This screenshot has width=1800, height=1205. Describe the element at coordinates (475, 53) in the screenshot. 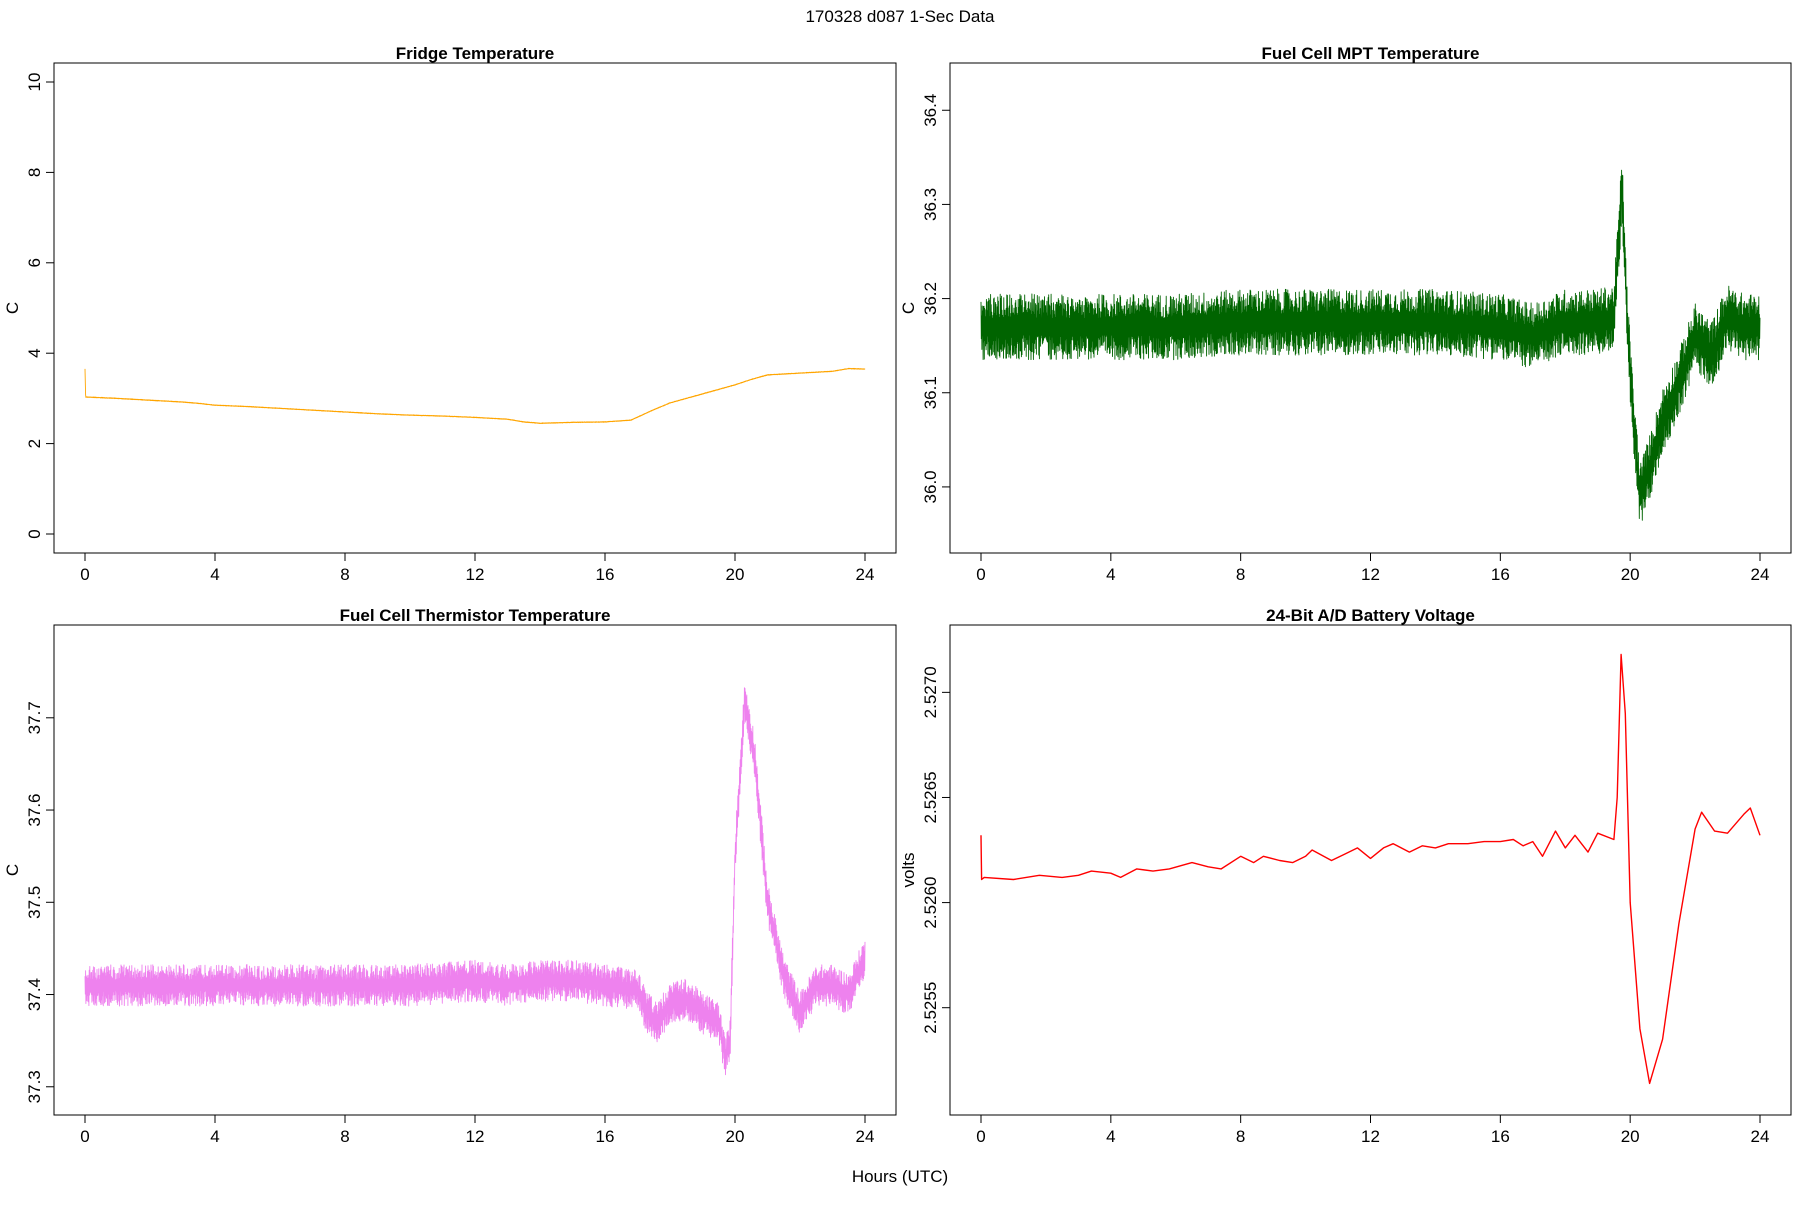

I see `panel-title: Fridge Temperature` at that location.